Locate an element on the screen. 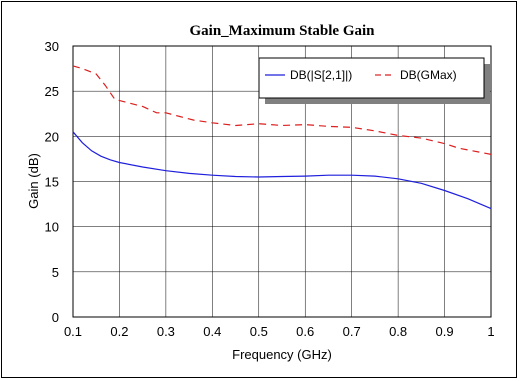 The height and width of the screenshot is (381, 520). x-tick-label: 0.4 is located at coordinates (212, 331).